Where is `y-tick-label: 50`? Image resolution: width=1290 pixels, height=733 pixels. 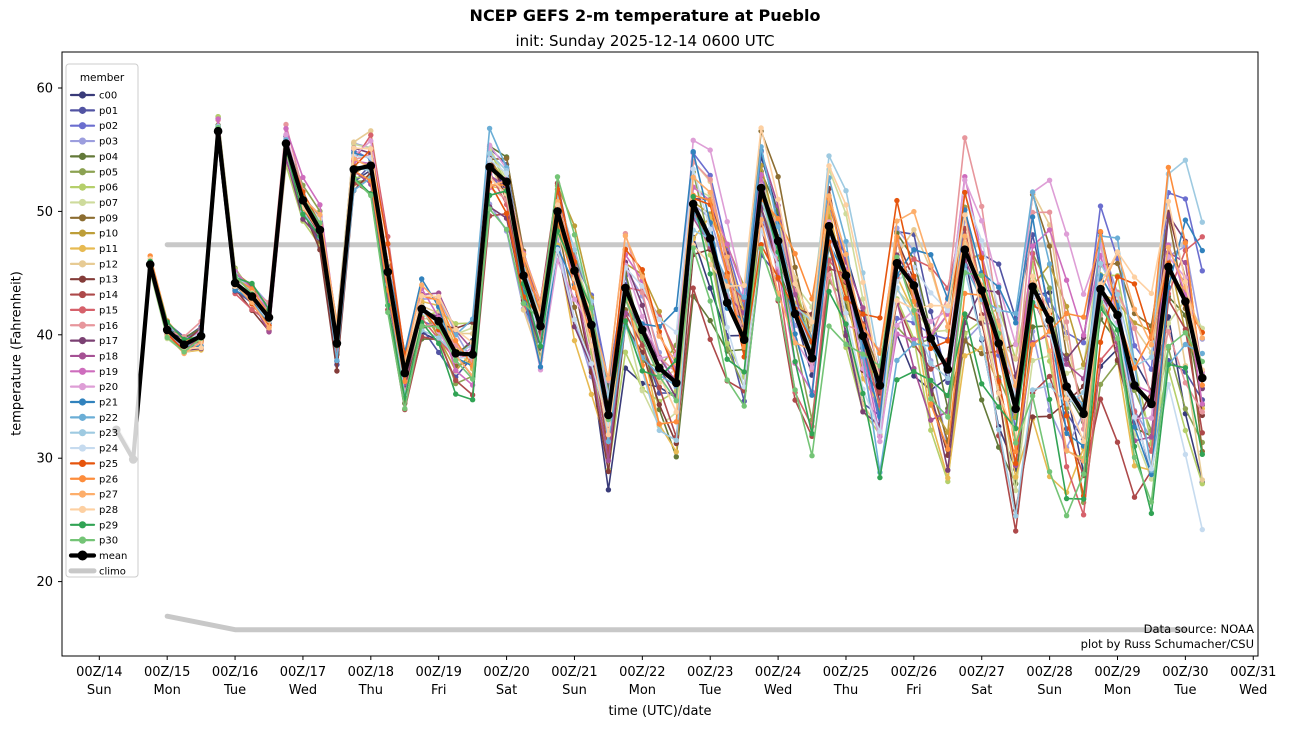
y-tick-label: 50 is located at coordinates (44, 212).